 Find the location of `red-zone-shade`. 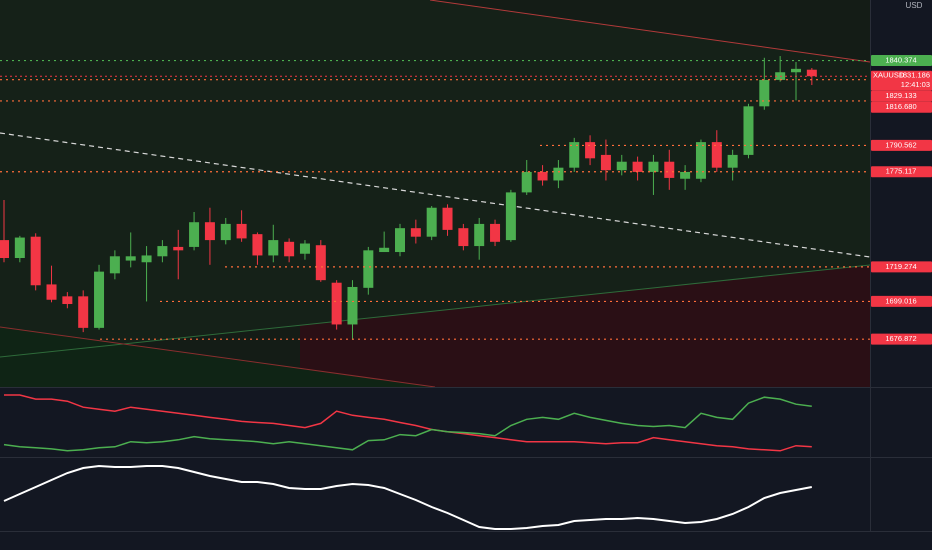

red-zone-shade is located at coordinates (585, 326).